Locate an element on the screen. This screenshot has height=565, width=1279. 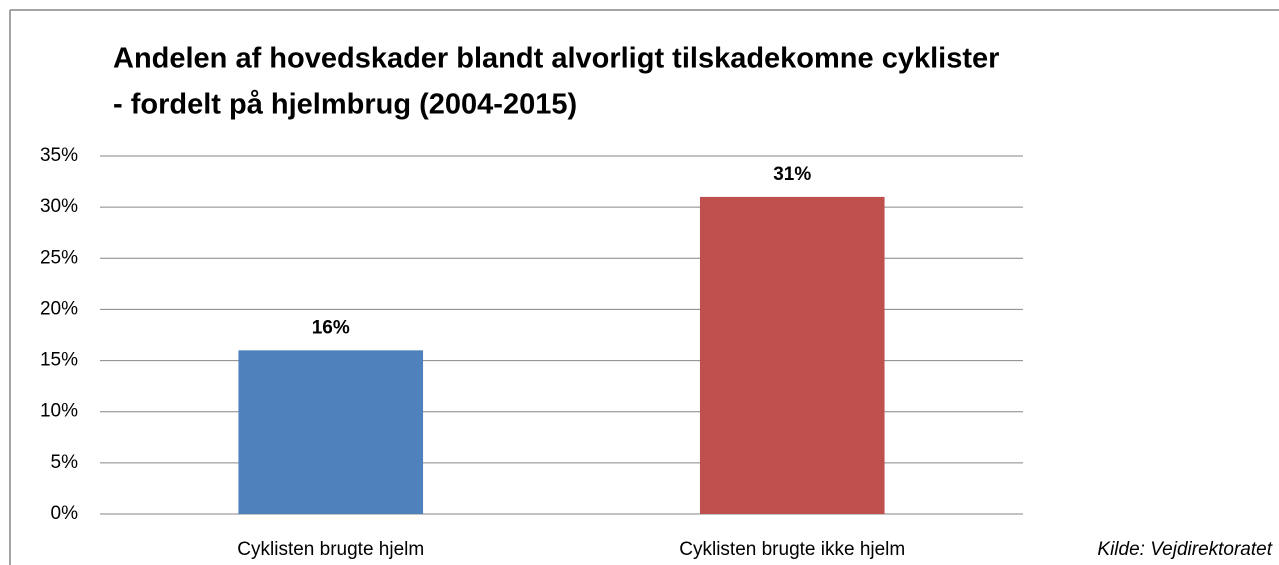
y-tick-label: 30% is located at coordinates (59, 206).